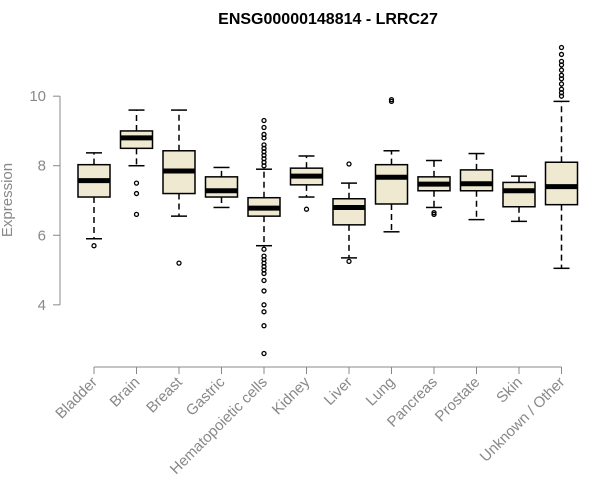 The width and height of the screenshot is (600, 500). I want to click on x-tick-label: Brain, so click(125, 392).